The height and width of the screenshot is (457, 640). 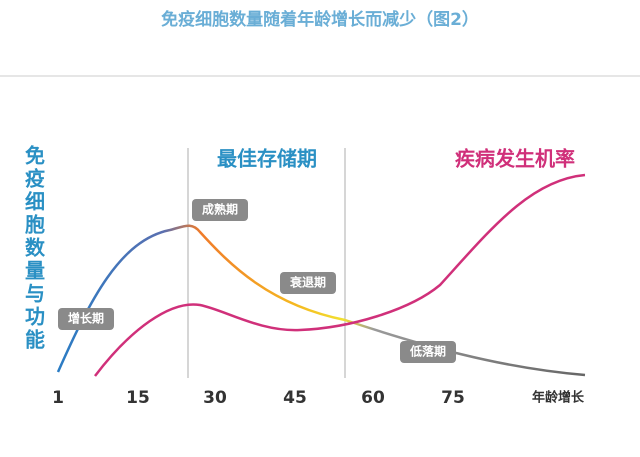 What do you see at coordinates (373, 398) in the screenshot?
I see `x-tick-label: 60` at bounding box center [373, 398].